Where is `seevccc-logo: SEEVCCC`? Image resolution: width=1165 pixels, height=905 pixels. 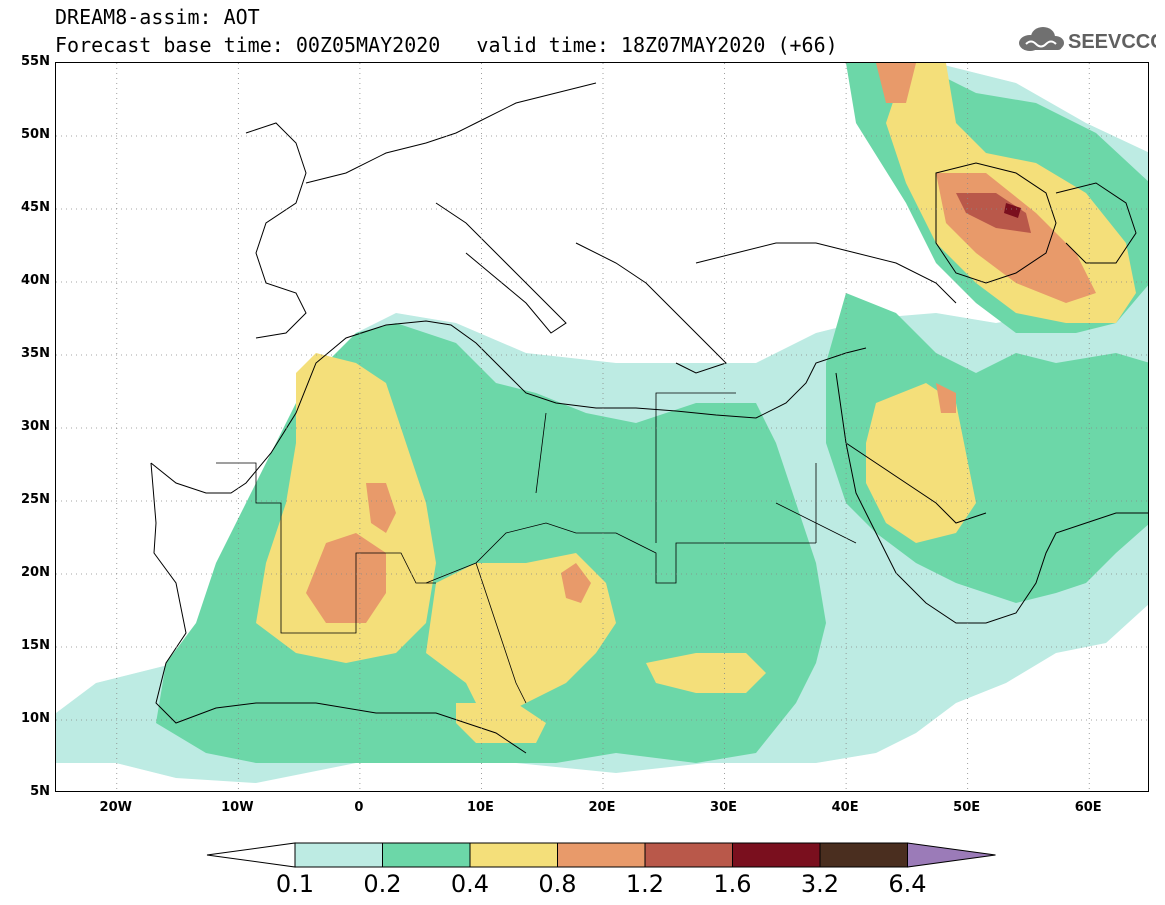 seevccc-logo: SEEVCCC is located at coordinates (1090, 40).